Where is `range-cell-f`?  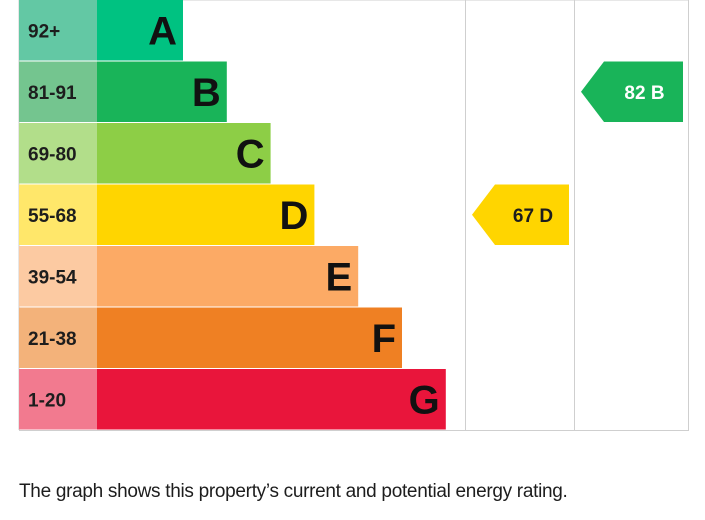 range-cell-f is located at coordinates (58, 337).